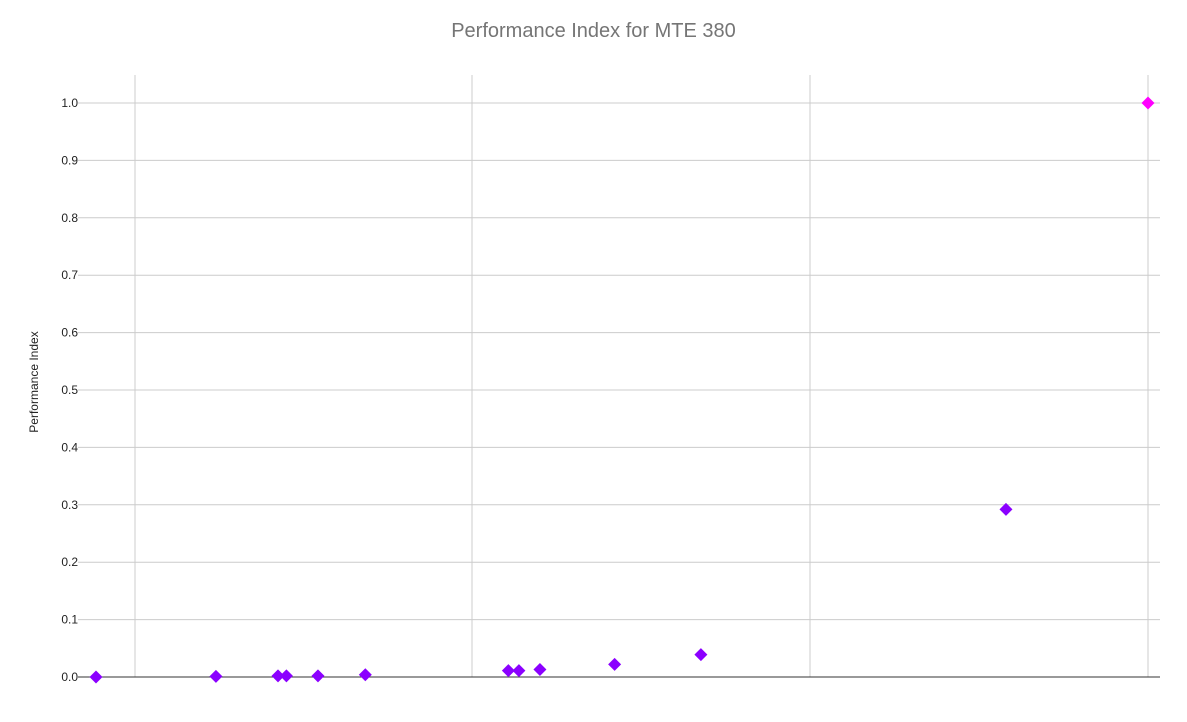 The image size is (1187, 722). I want to click on y-tick-label: 0.7, so click(69, 275).